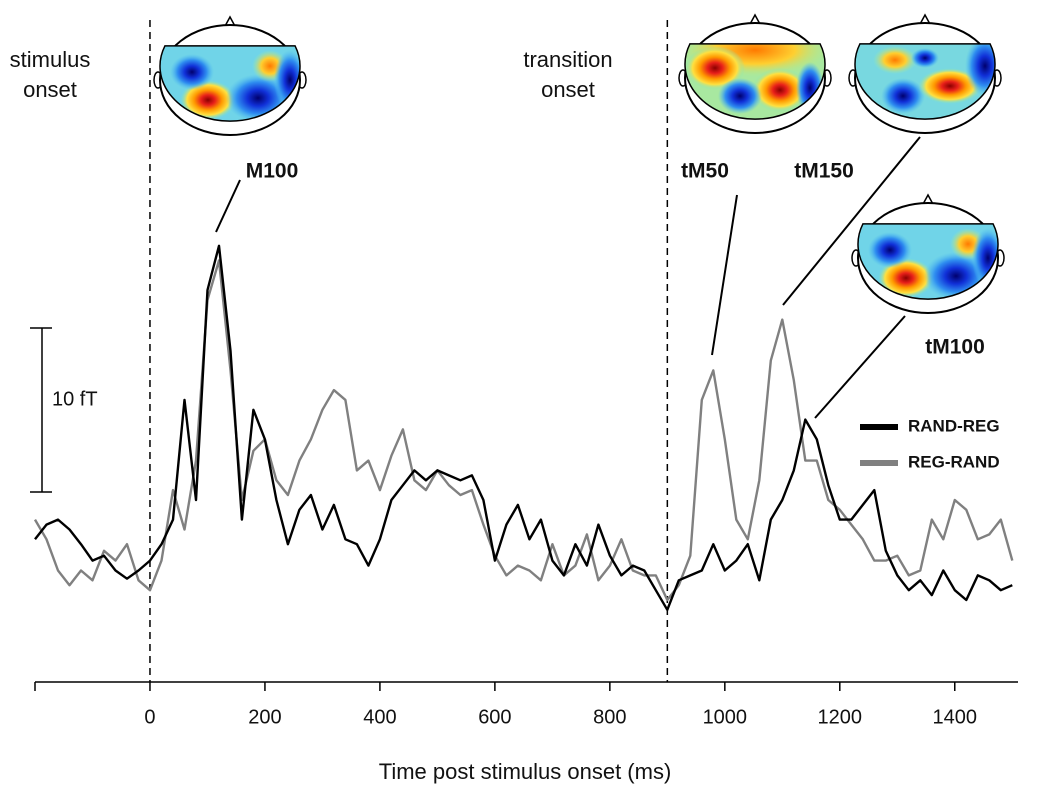  I want to click on scale-bar-label: 10 fT, so click(75, 399).